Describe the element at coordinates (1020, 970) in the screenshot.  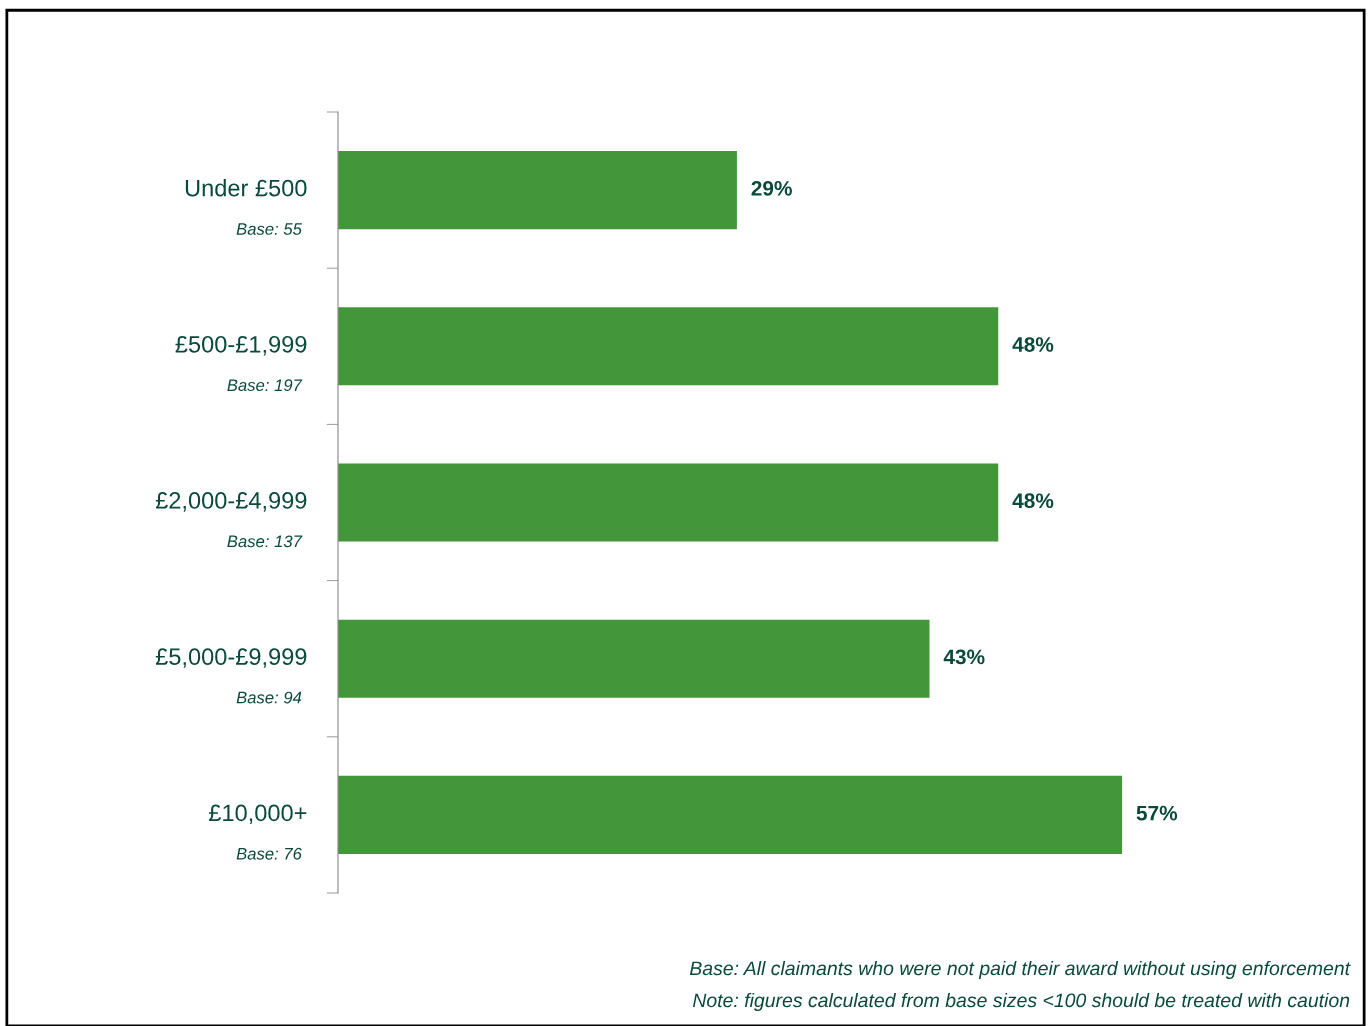
I see `text: Base: All claimants who were not paid their award without using enforcement` at that location.